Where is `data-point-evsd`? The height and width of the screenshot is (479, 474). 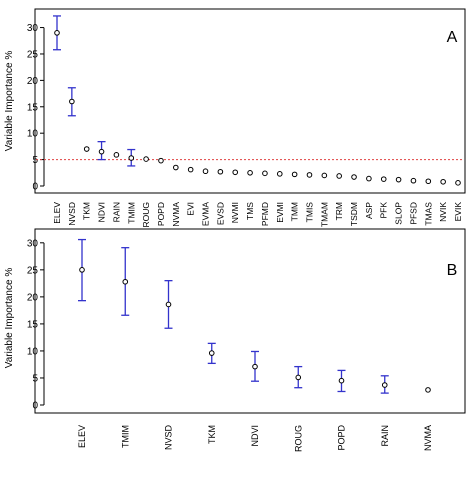 data-point-evsd is located at coordinates (220, 171).